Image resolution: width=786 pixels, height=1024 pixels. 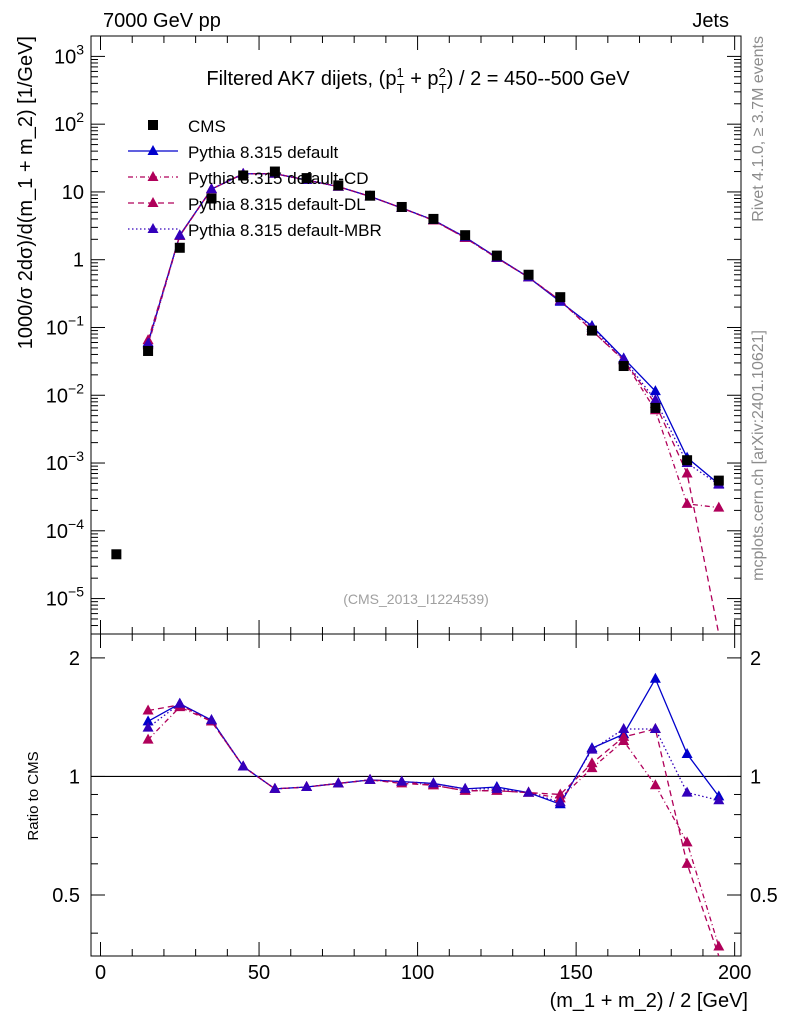 What do you see at coordinates (755, 777) in the screenshot?
I see `ratio-tick-label-right: 1` at bounding box center [755, 777].